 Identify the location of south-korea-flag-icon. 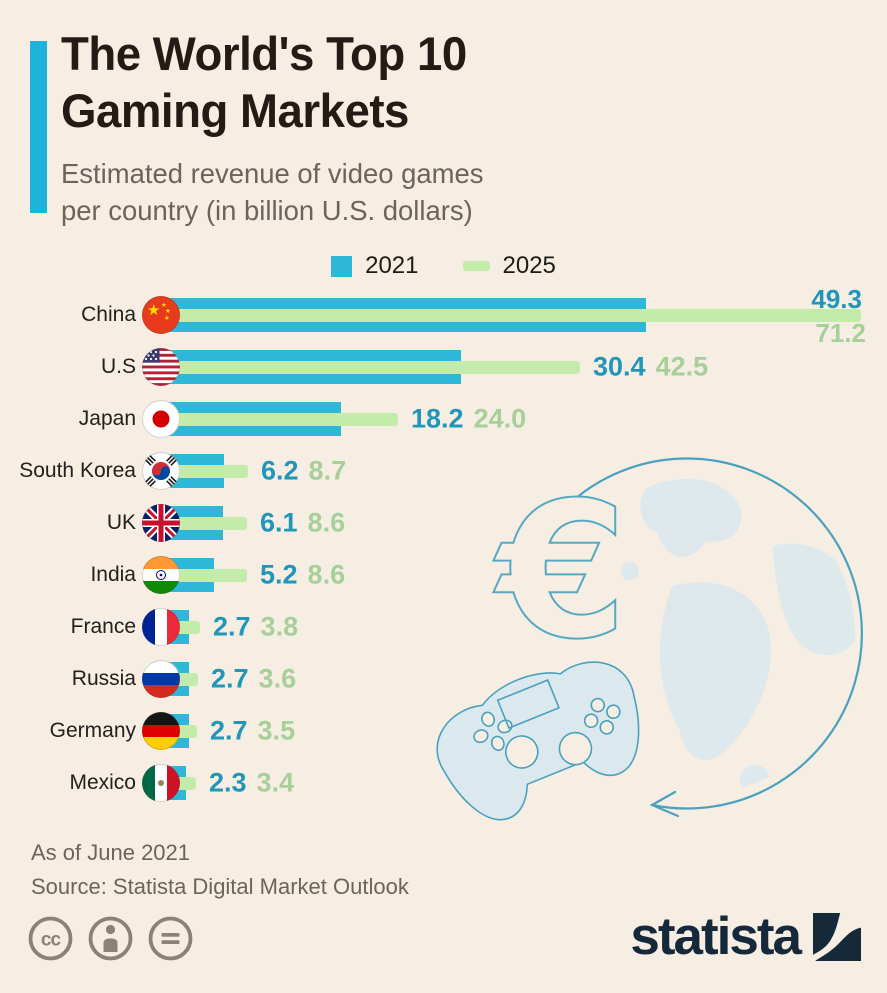
(161, 471).